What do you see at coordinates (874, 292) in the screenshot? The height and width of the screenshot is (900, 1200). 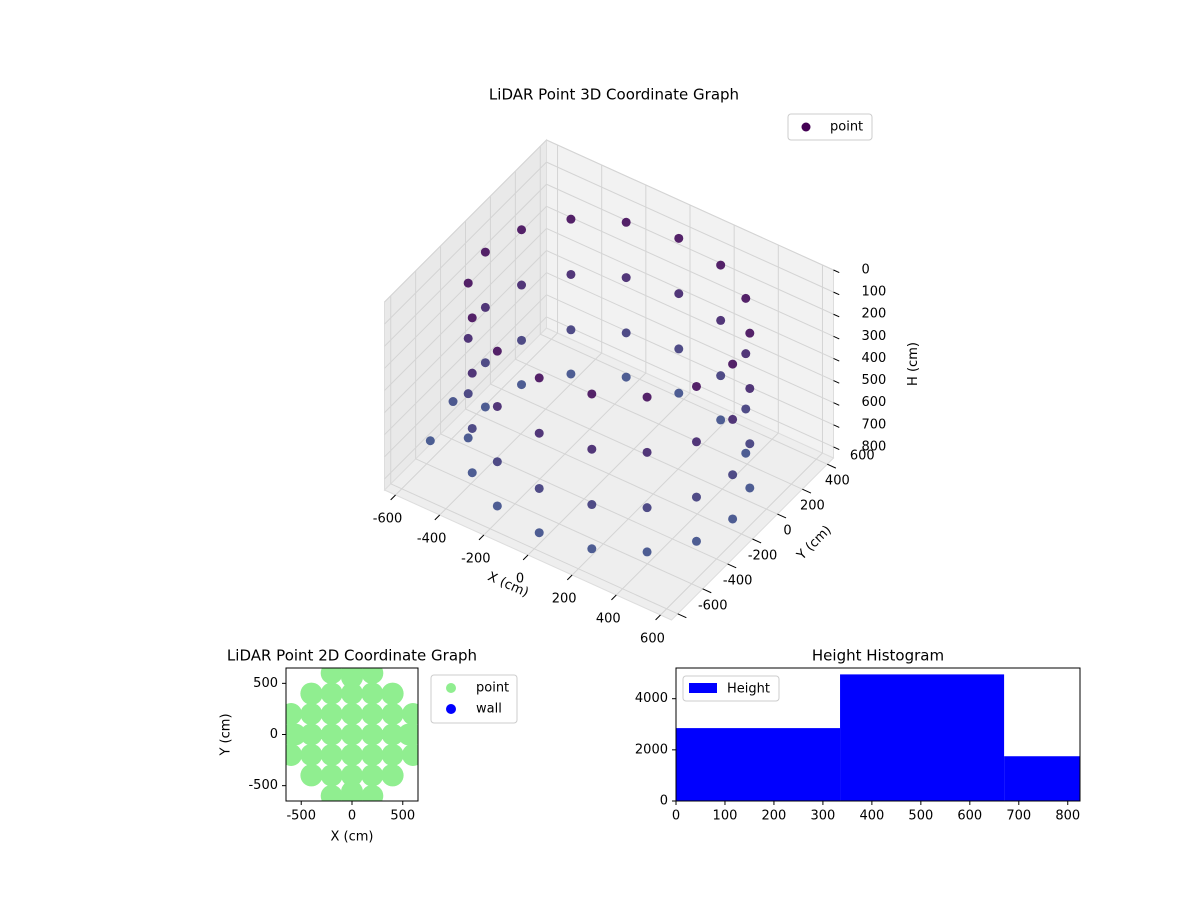 I see `z-tick-label: 100` at bounding box center [874, 292].